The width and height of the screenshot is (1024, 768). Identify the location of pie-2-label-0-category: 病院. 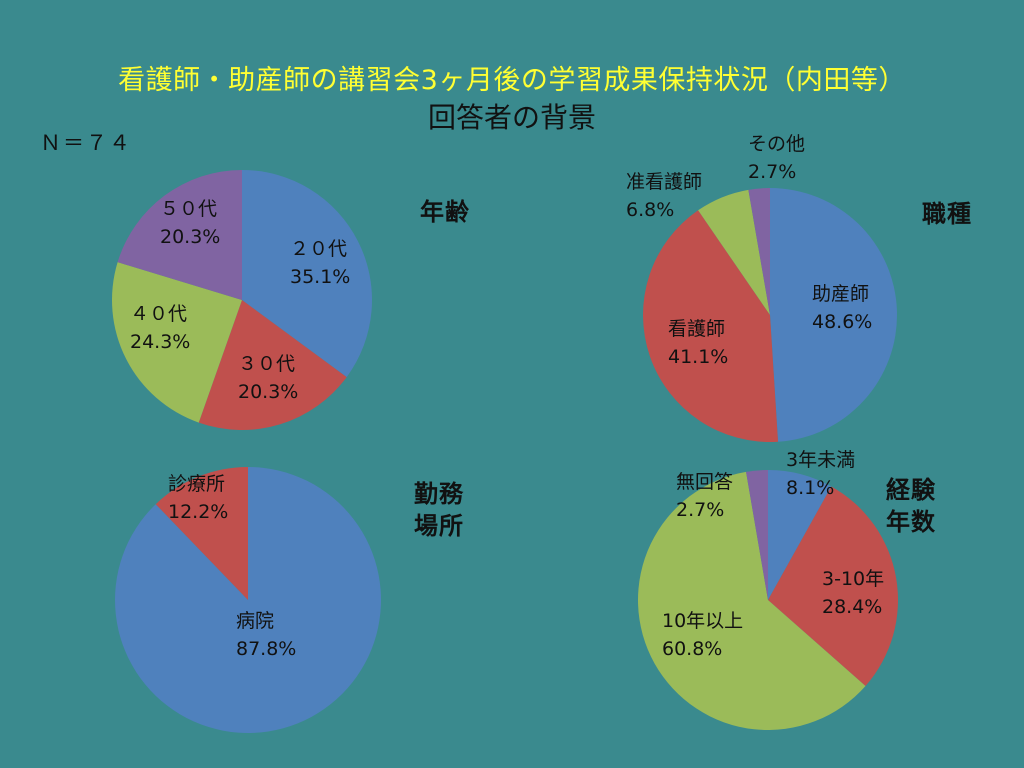
(255, 621).